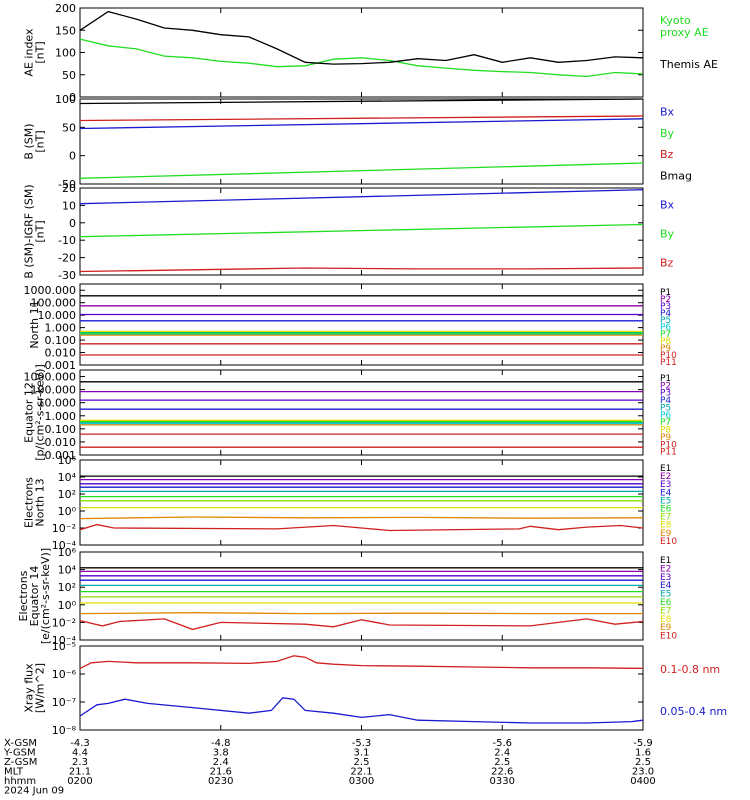 This screenshot has height=800, width=750. Describe the element at coordinates (50, 377) in the screenshot. I see `y-tick-label-peq: 1000.000` at that location.